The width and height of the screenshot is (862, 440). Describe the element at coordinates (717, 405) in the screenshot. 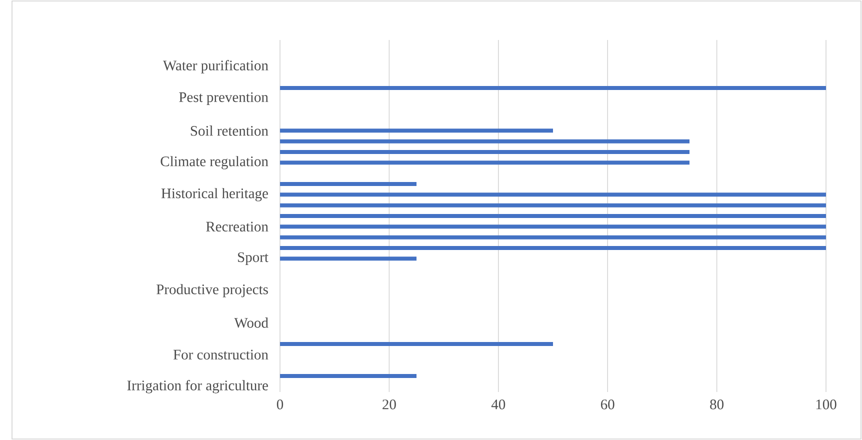

I see `x-tick-label: 80` at that location.